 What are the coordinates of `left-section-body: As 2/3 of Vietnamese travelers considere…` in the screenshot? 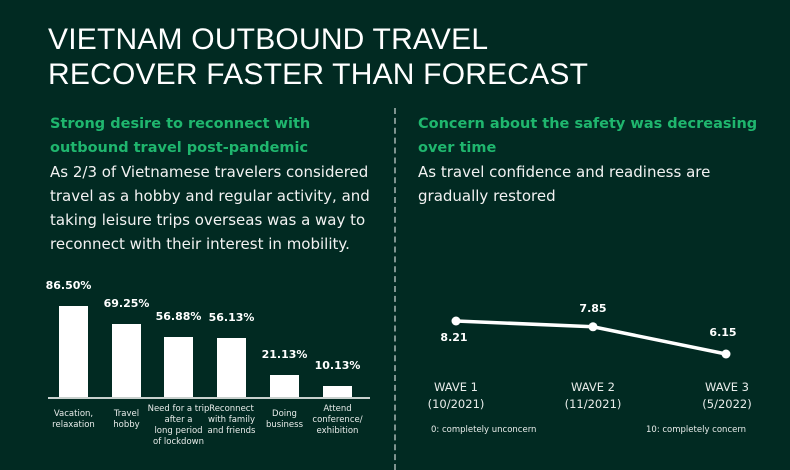 It's located at (210, 208).